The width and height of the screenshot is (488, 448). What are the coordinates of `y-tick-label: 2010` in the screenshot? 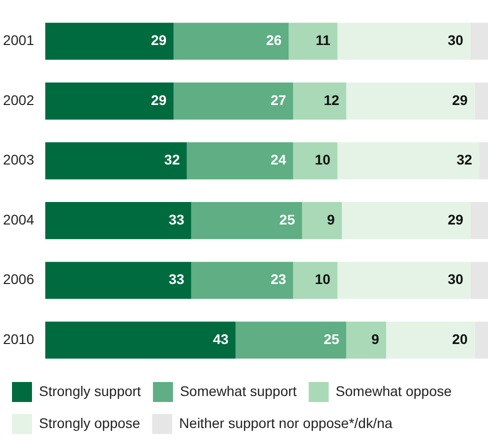 It's located at (18, 338).